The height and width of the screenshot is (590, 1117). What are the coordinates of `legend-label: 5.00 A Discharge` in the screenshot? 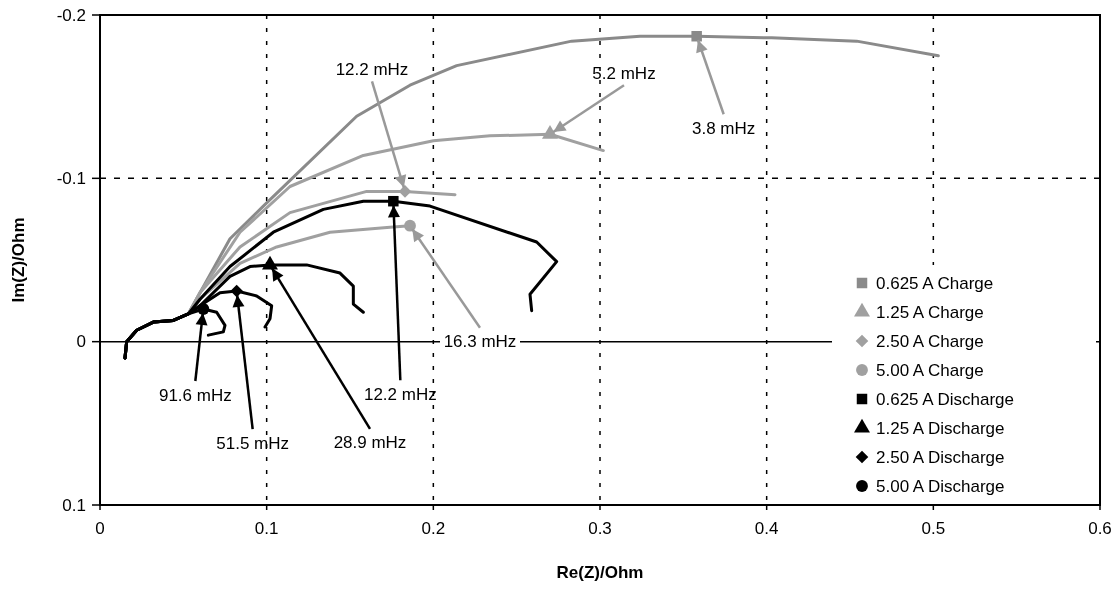 It's located at (940, 486).